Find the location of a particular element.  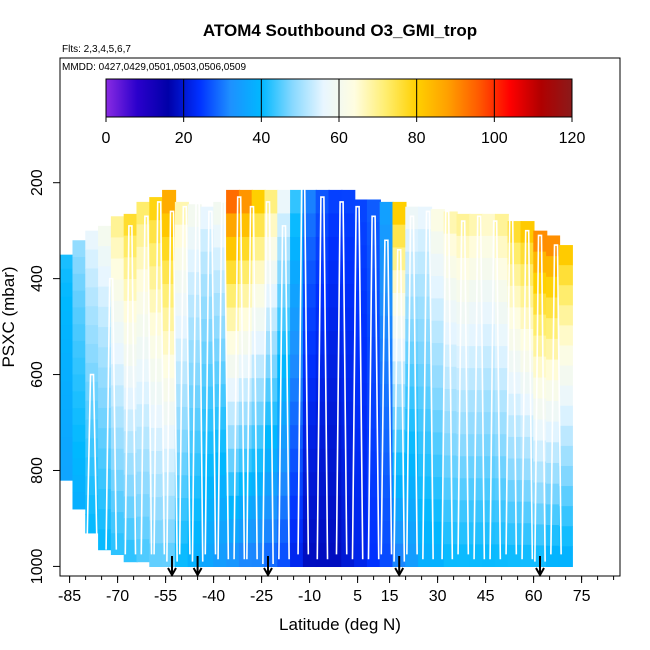

colorbar-tick-label: 120 is located at coordinates (572, 138).